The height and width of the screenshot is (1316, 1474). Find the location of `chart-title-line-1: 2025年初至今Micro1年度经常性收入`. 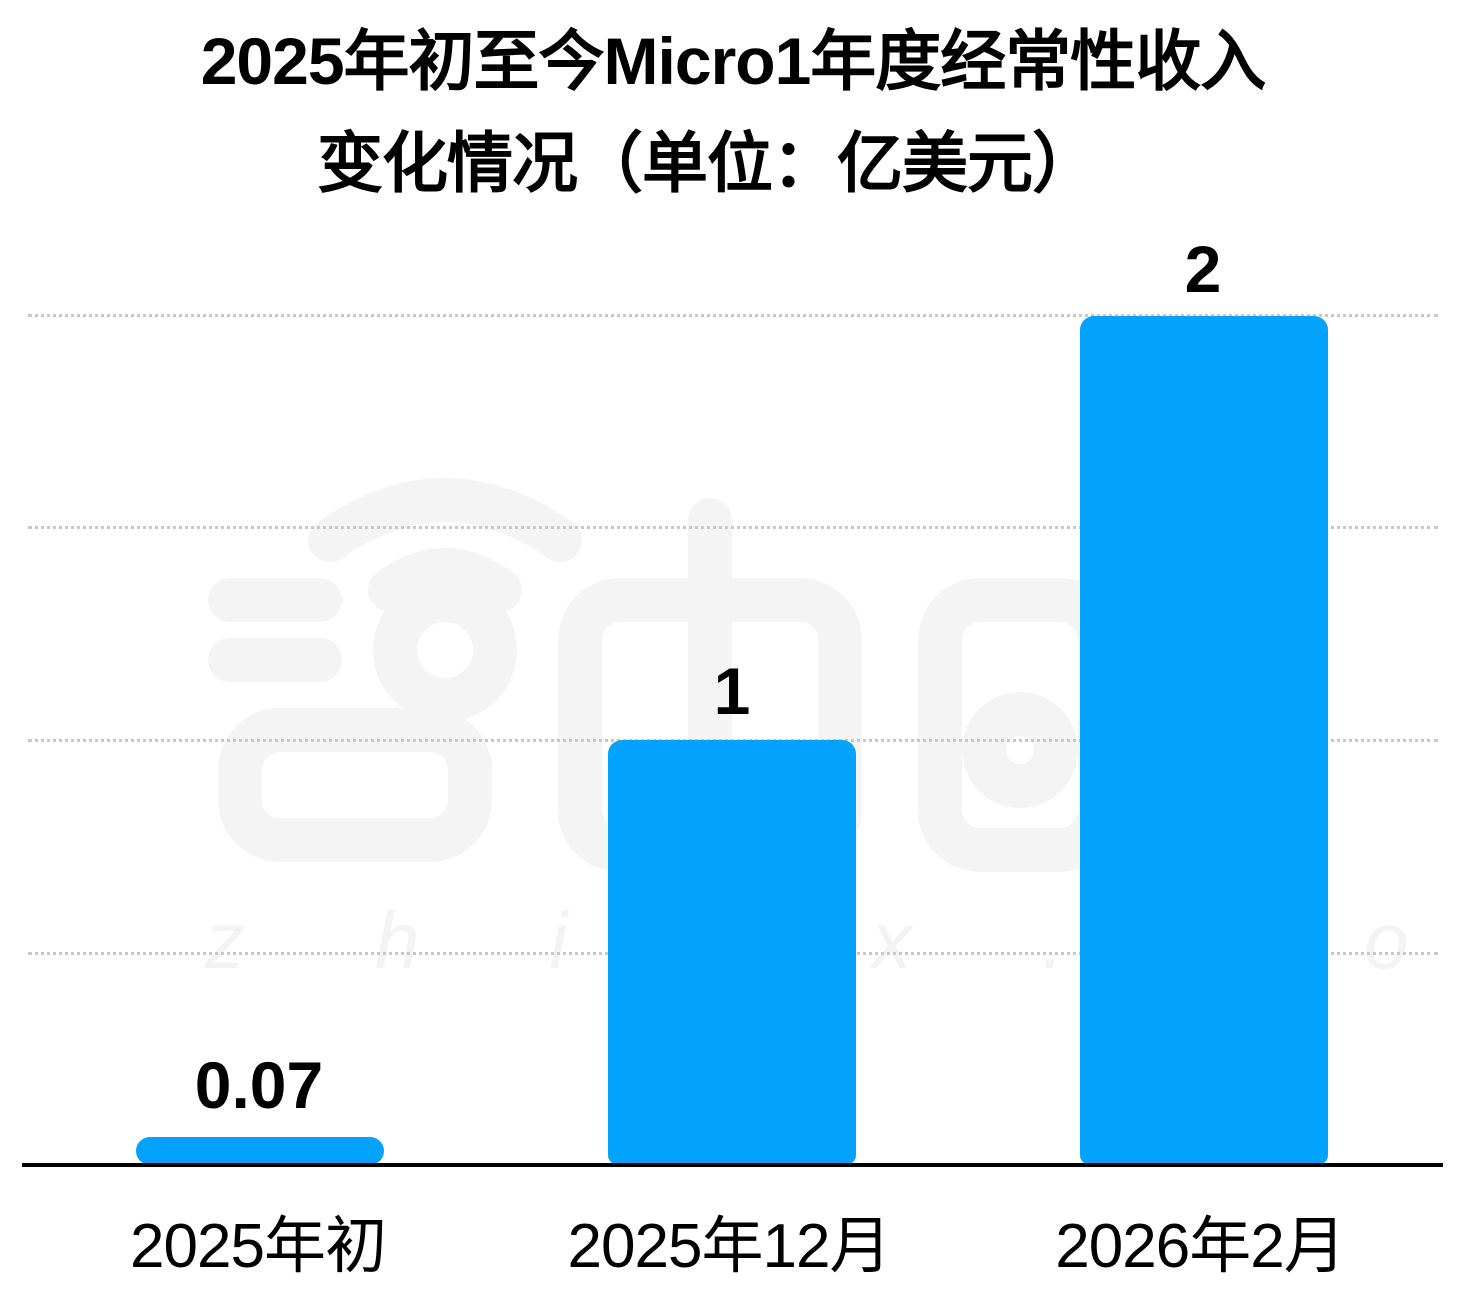

chart-title-line-1: 2025年初至今Micro1年度经常性收入 is located at coordinates (733, 61).